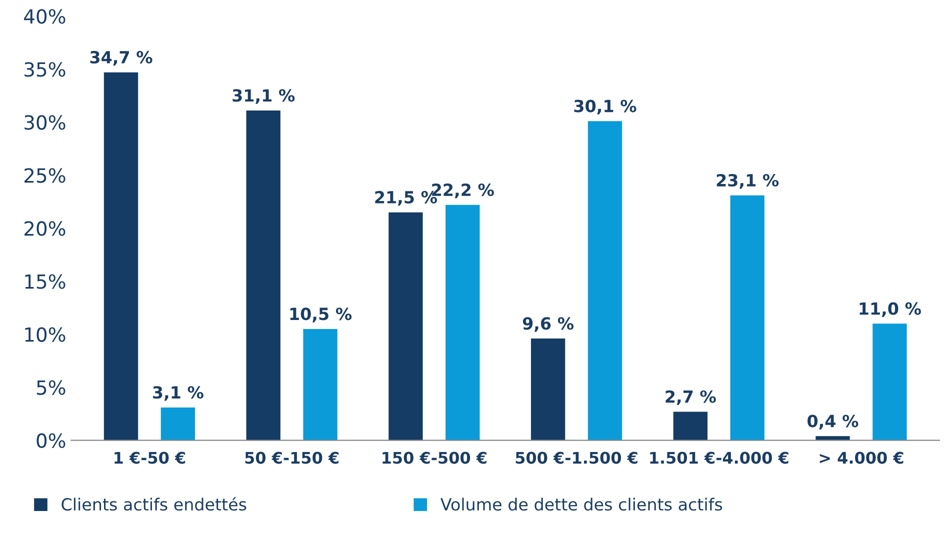 Image resolution: width=949 pixels, height=537 pixels. What do you see at coordinates (747, 181) in the screenshot?
I see `data-label: 23,1 %` at bounding box center [747, 181].